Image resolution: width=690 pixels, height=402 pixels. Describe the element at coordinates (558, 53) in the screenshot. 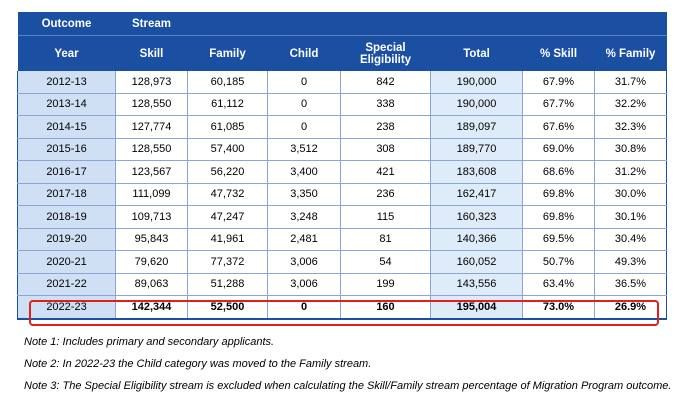

I see `col-pct-skill: % Skill` at that location.